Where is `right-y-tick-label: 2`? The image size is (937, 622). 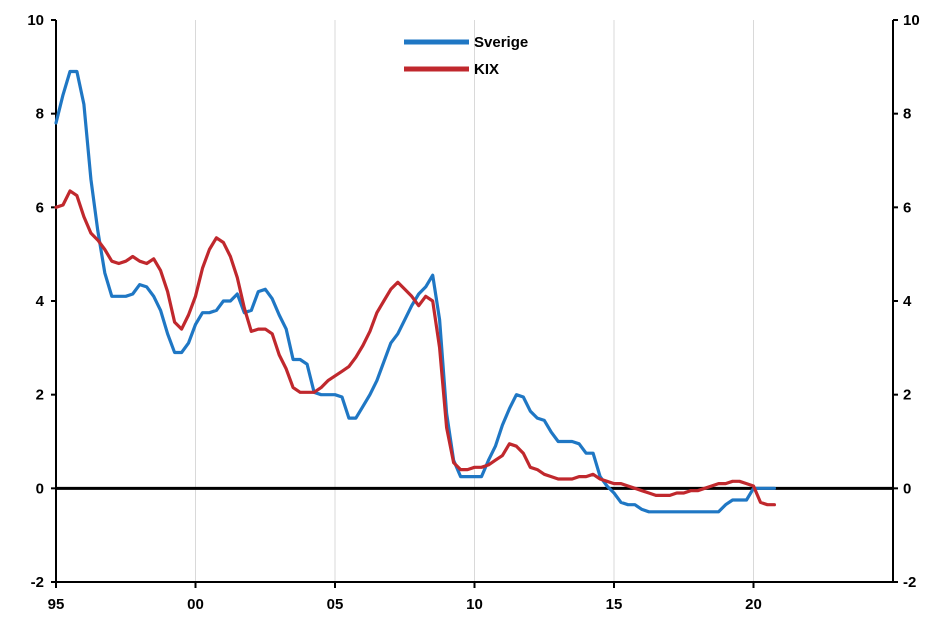 right-y-tick-label: 2 is located at coordinates (907, 395).